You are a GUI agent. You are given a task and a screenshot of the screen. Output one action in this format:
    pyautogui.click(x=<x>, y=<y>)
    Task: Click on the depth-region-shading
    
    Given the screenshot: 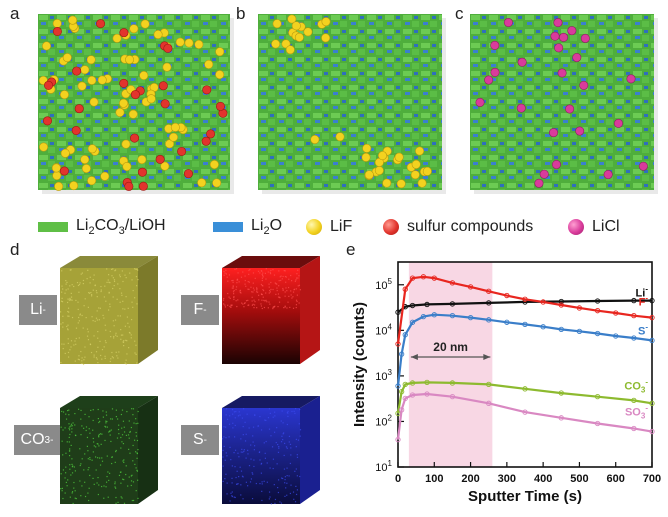 What is the action you would take?
    pyautogui.click(x=450, y=364)
    